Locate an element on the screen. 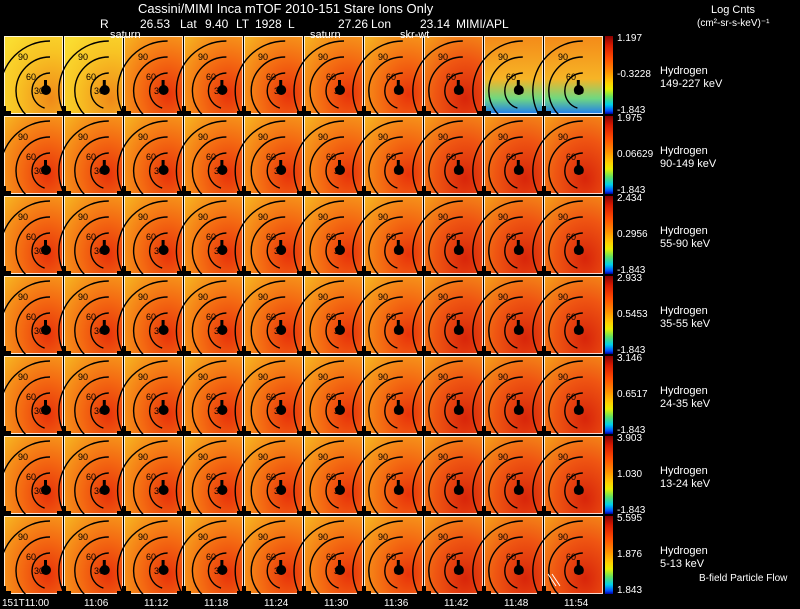 Image resolution: width=800 pixels, height=609 pixels. colorbar-mid-value: 0.6517 is located at coordinates (632, 394).